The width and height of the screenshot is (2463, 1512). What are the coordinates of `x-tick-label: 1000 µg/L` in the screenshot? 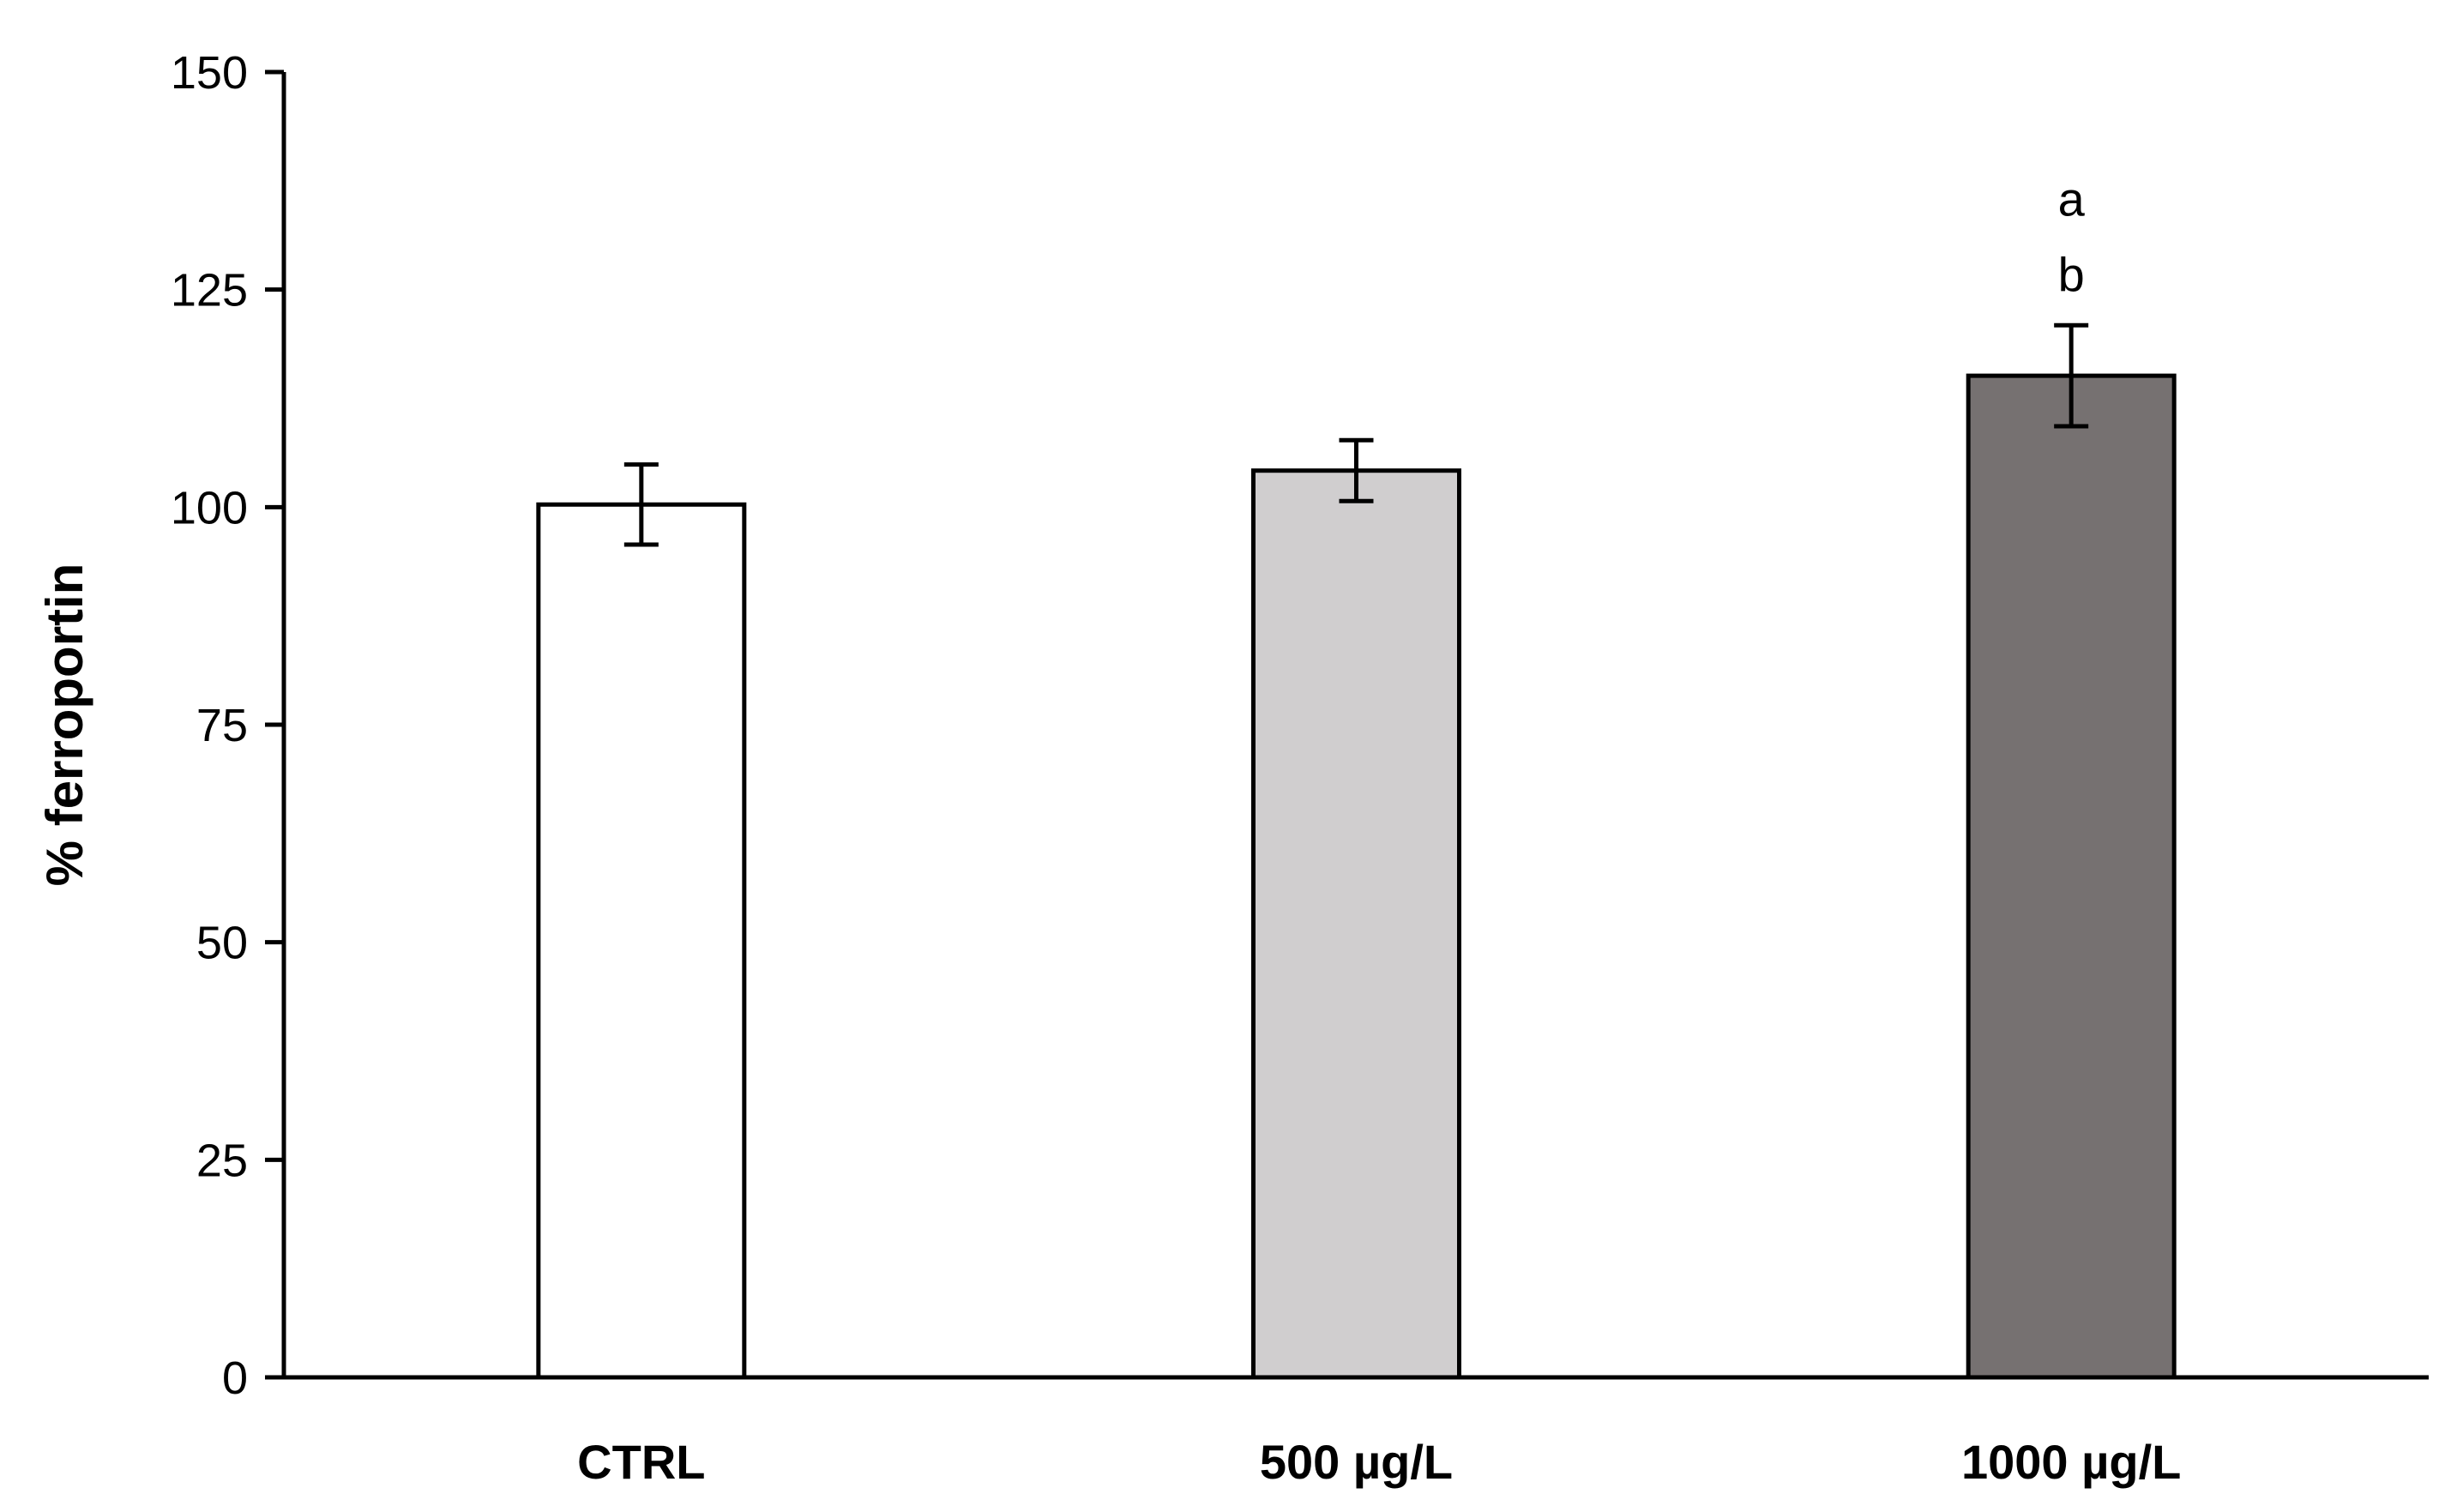 It's located at (2071, 1462).